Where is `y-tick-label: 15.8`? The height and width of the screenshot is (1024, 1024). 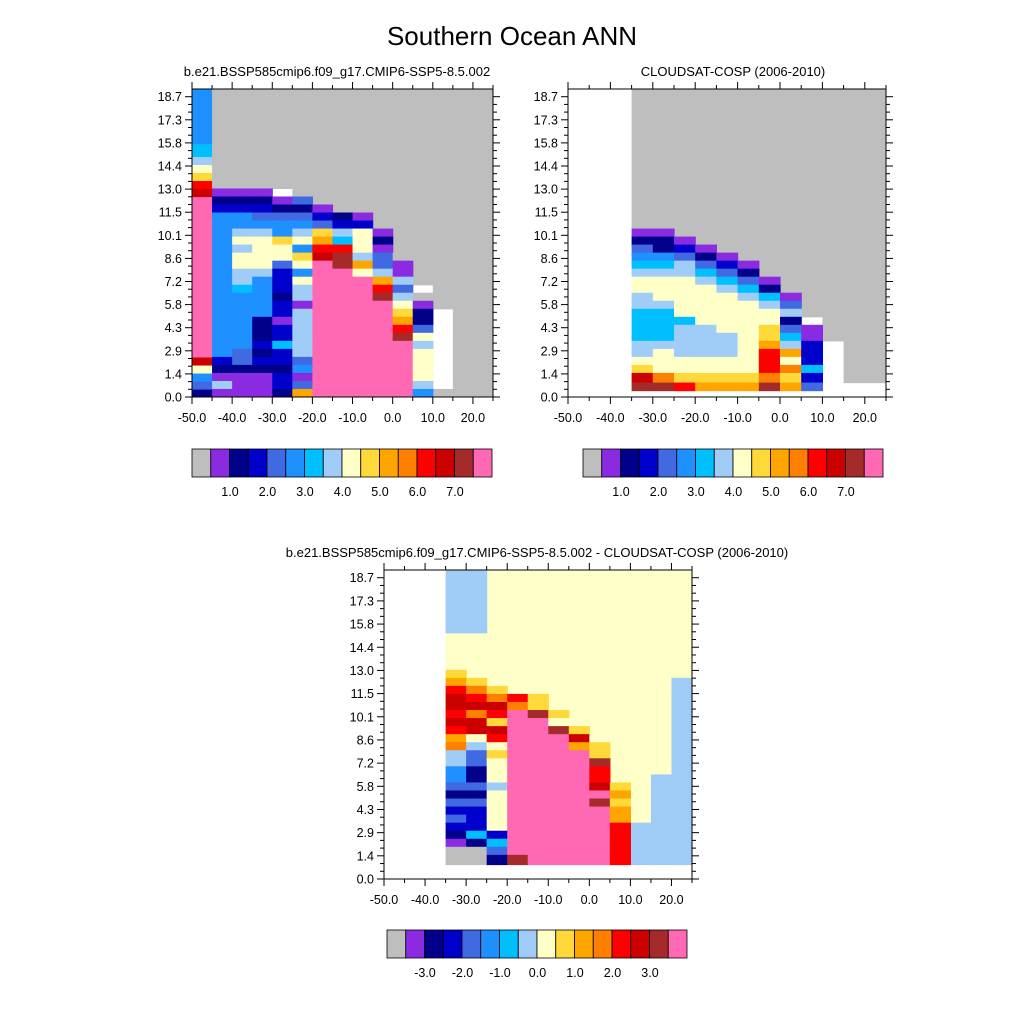 y-tick-label: 15.8 is located at coordinates (546, 143).